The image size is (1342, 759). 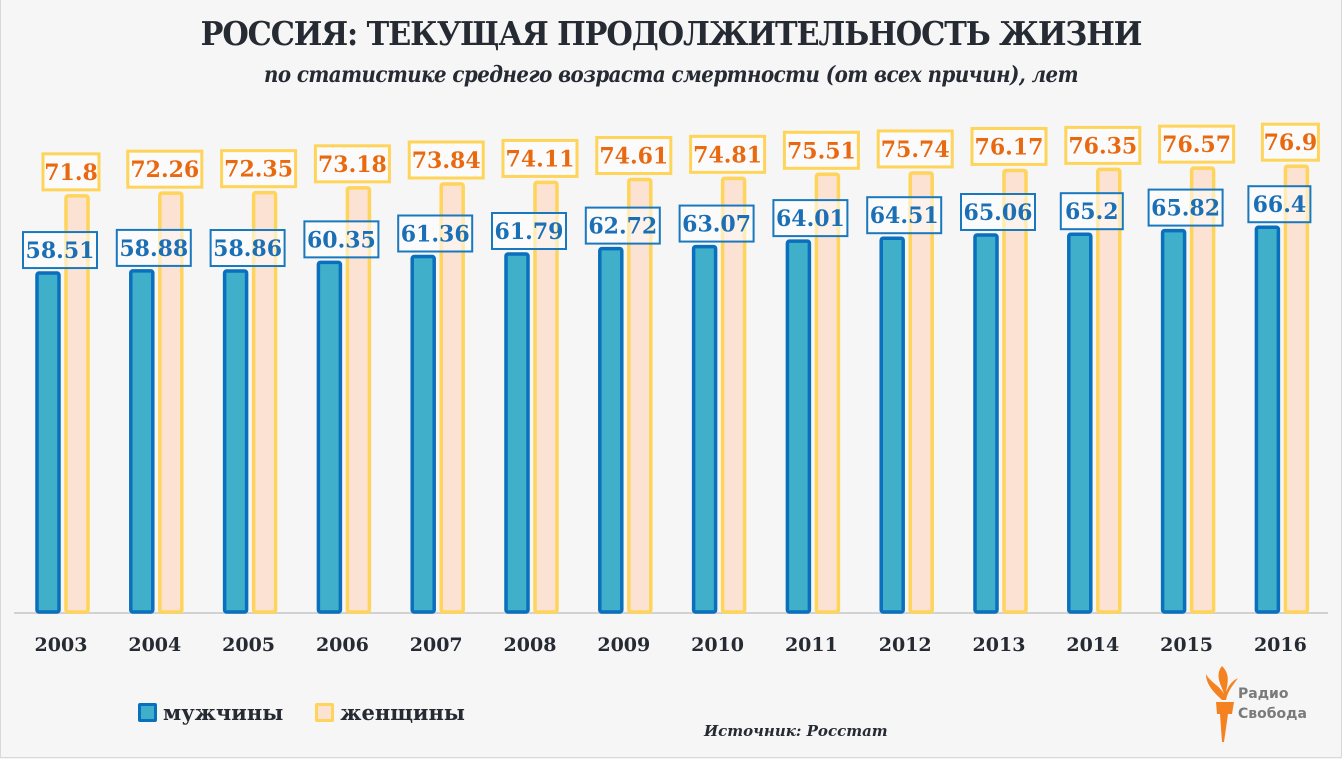 What do you see at coordinates (423, 434) in the screenshot?
I see `bar-men-2007` at bounding box center [423, 434].